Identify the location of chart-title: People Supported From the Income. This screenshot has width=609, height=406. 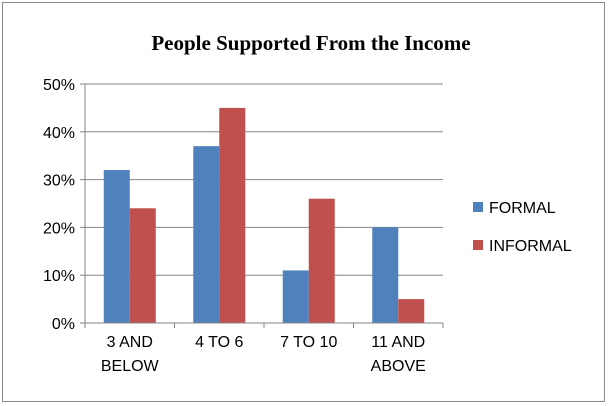
(310, 43).